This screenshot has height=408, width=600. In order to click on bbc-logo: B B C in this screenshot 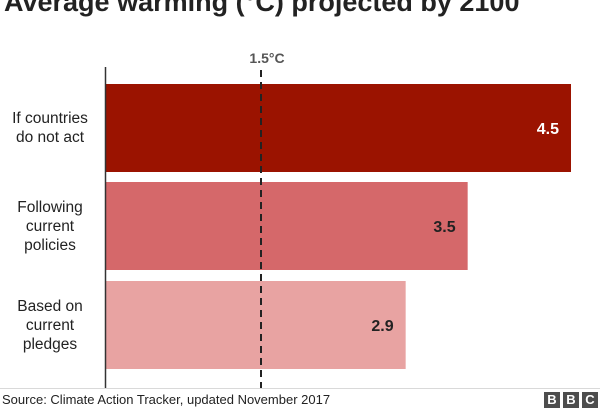, I will do `click(571, 400)`.